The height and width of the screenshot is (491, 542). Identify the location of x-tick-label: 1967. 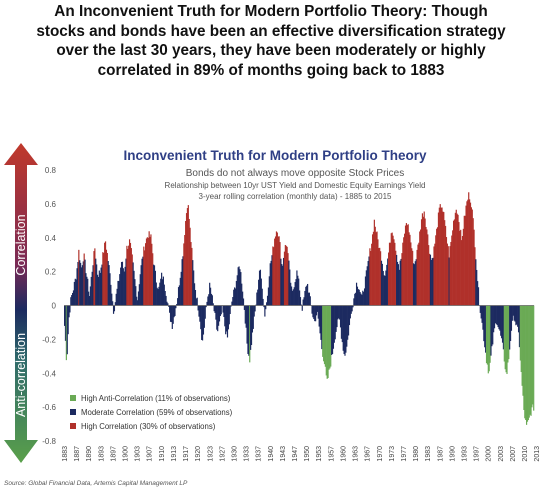
(368, 454).